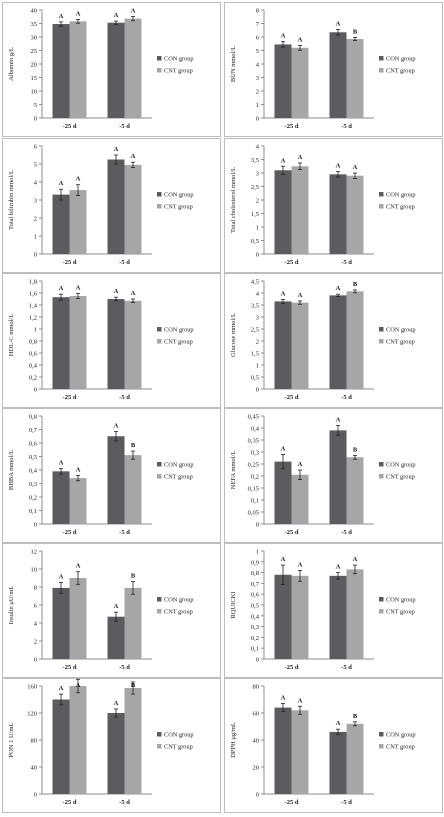  I want to click on y-tick-label: 0,45, so click(253, 417).